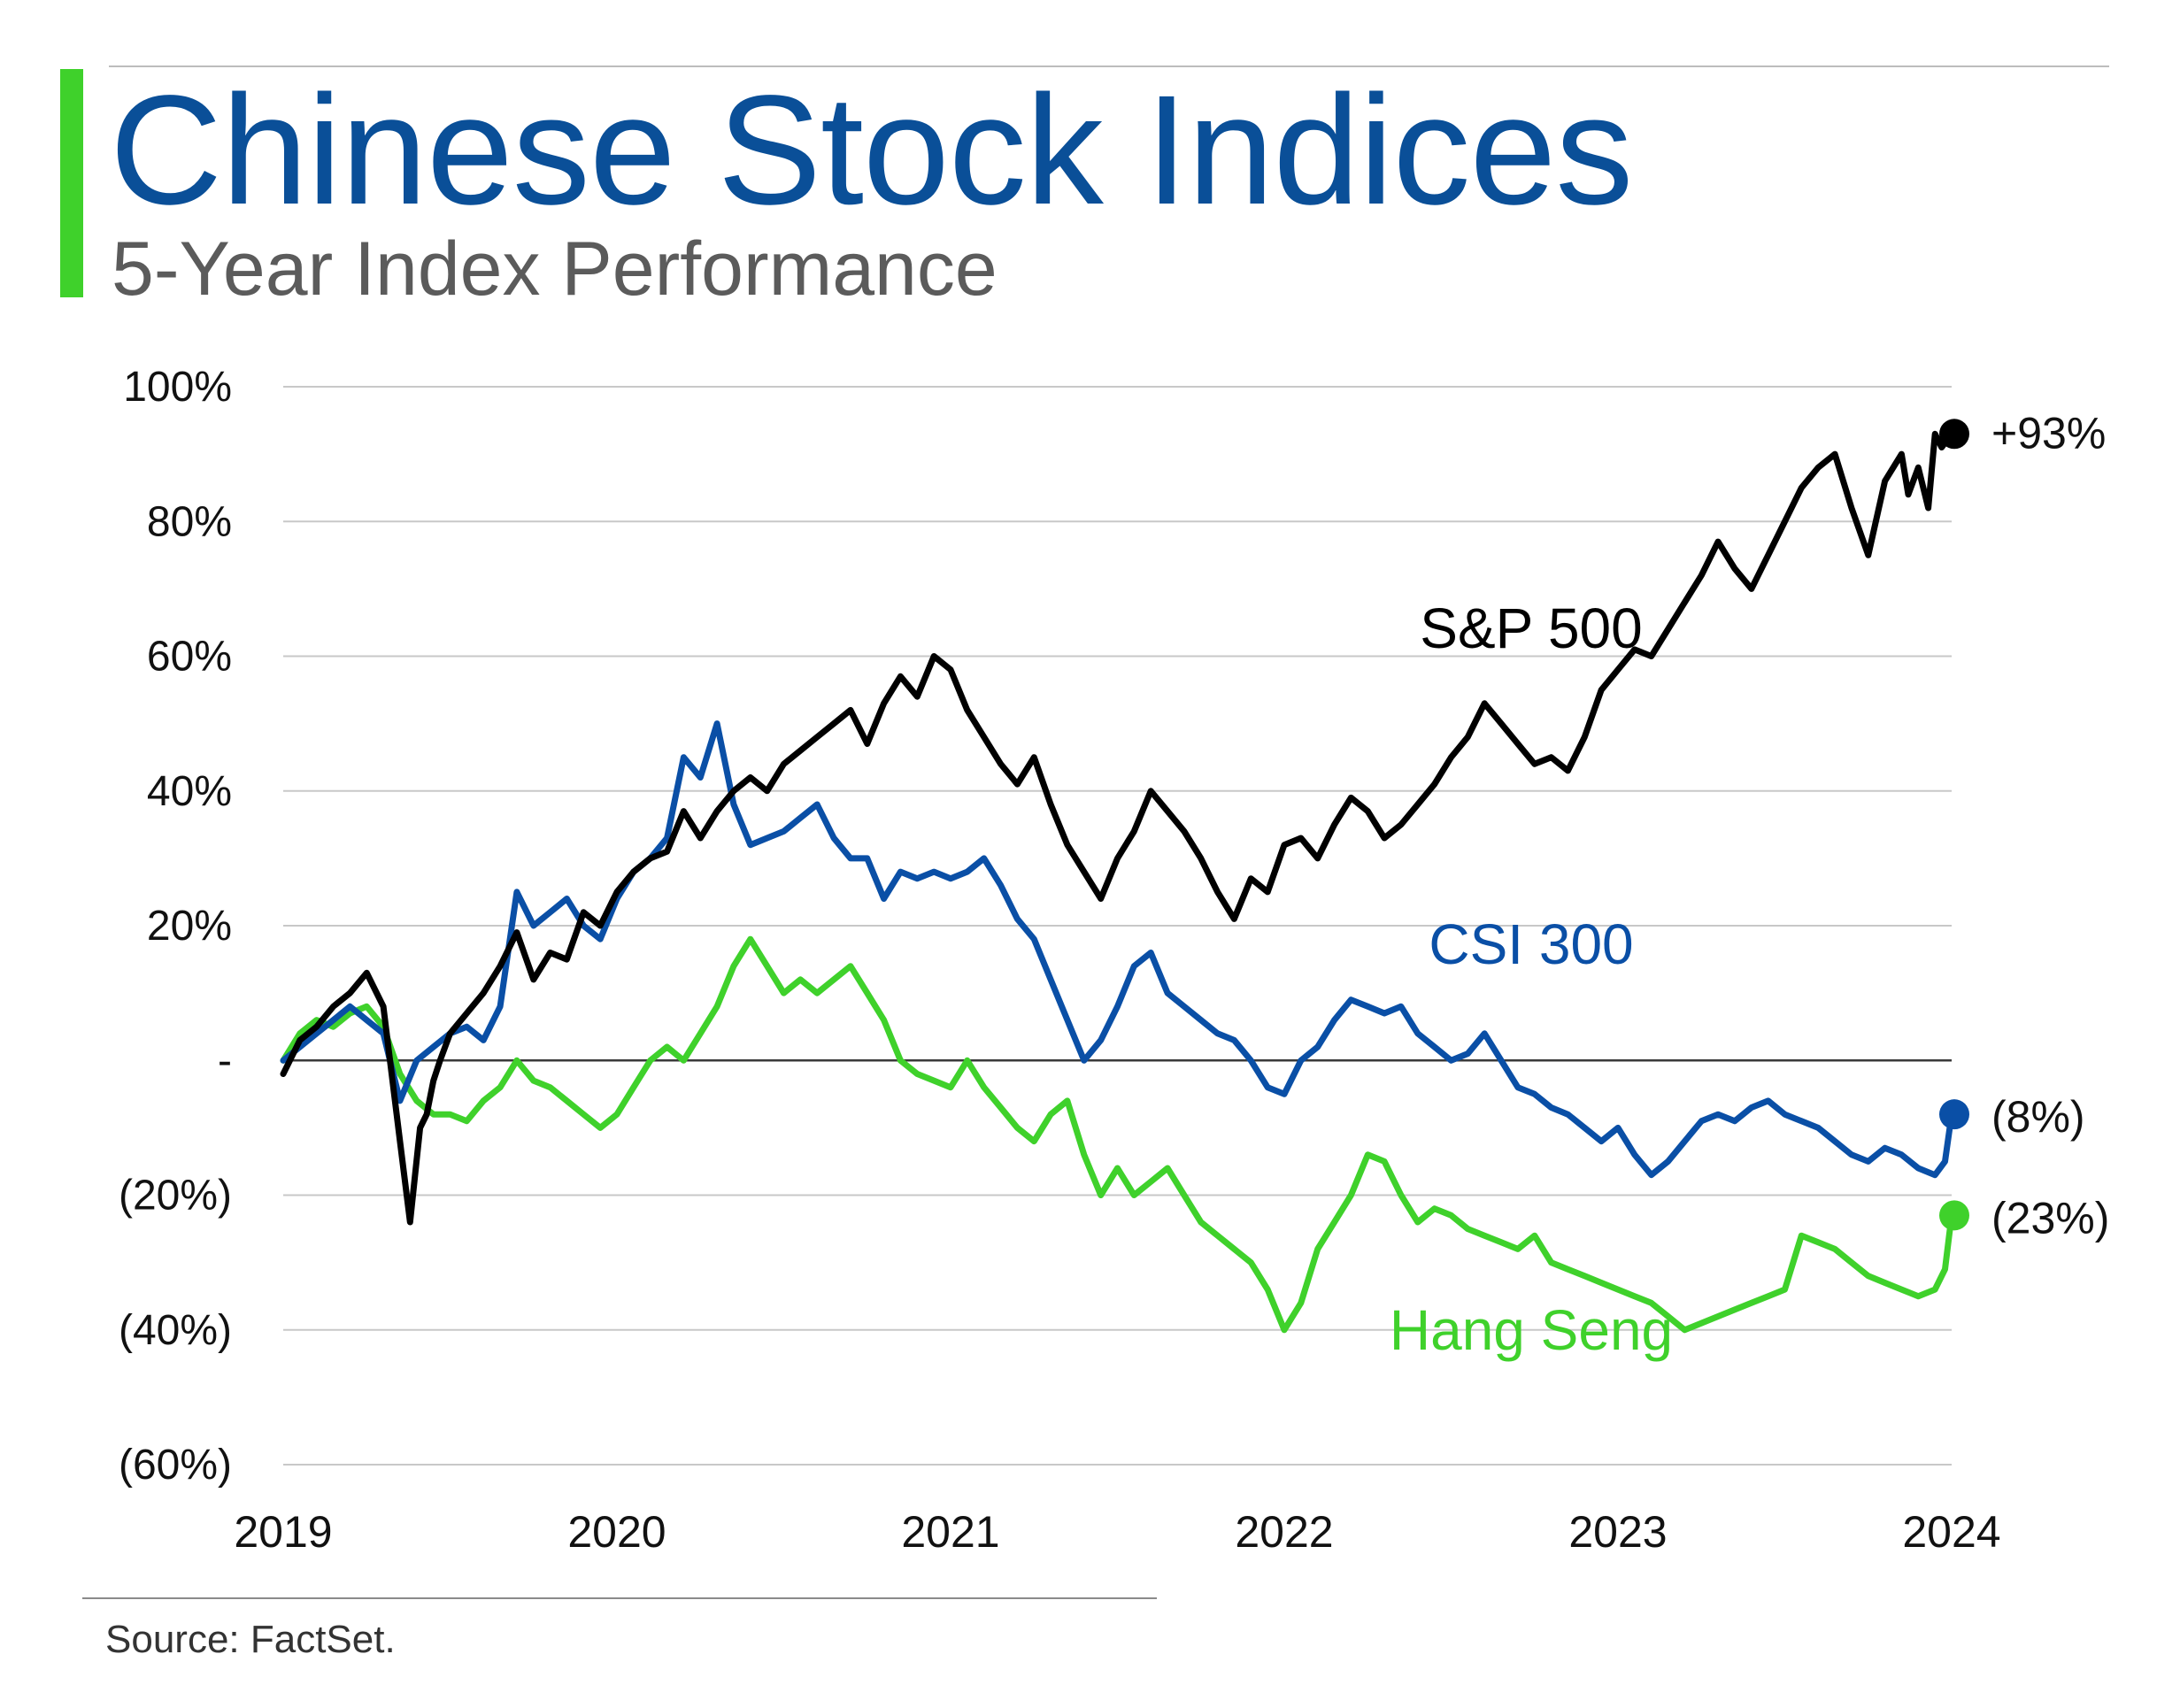 Image resolution: width=2180 pixels, height=1708 pixels. I want to click on series-label: Hang Seng, so click(1532, 1330).